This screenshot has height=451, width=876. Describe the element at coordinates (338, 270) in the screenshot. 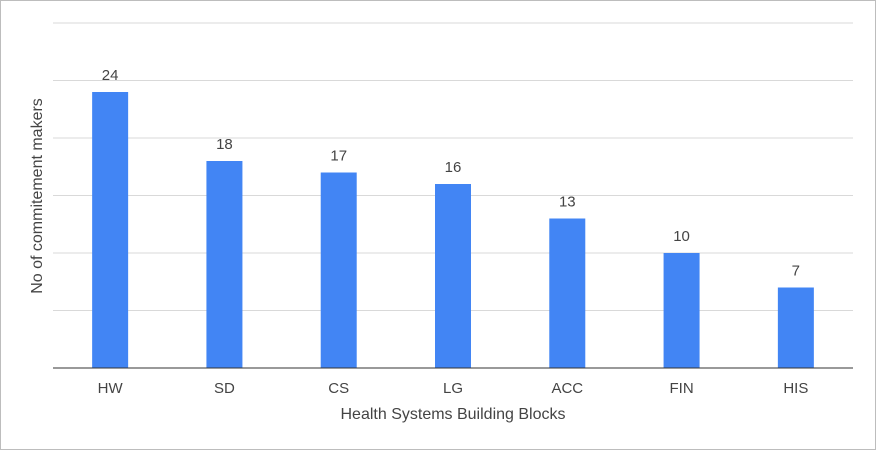

I see `bar-cs` at that location.